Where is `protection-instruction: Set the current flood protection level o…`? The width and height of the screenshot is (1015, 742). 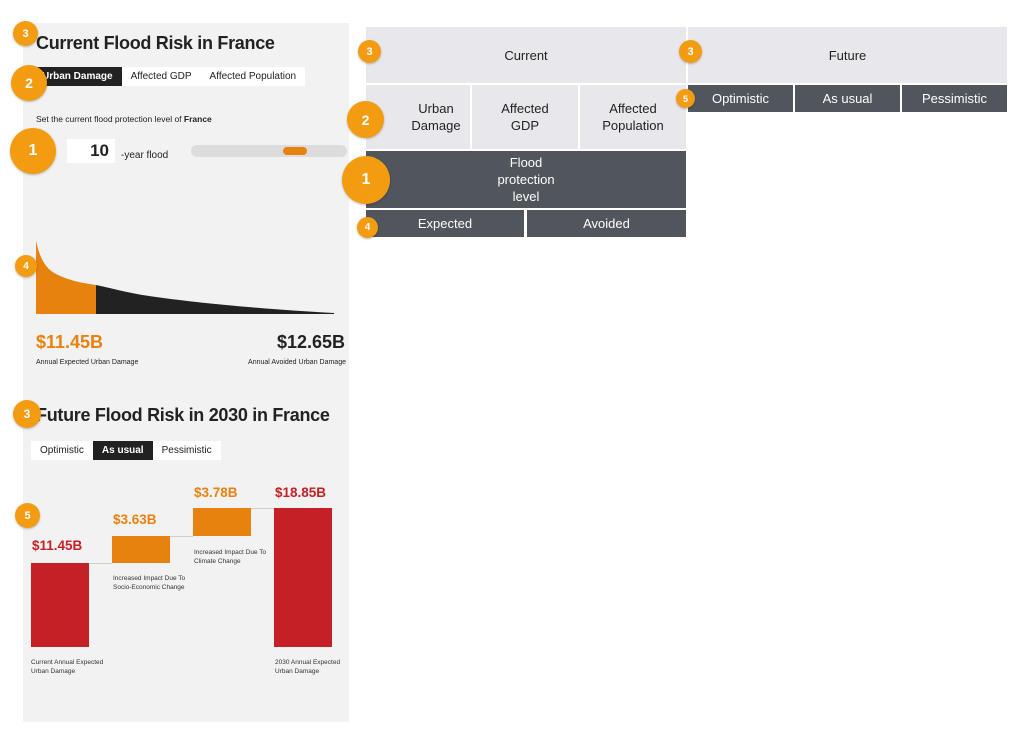
protection-instruction: Set the current flood protection level o… is located at coordinates (124, 119).